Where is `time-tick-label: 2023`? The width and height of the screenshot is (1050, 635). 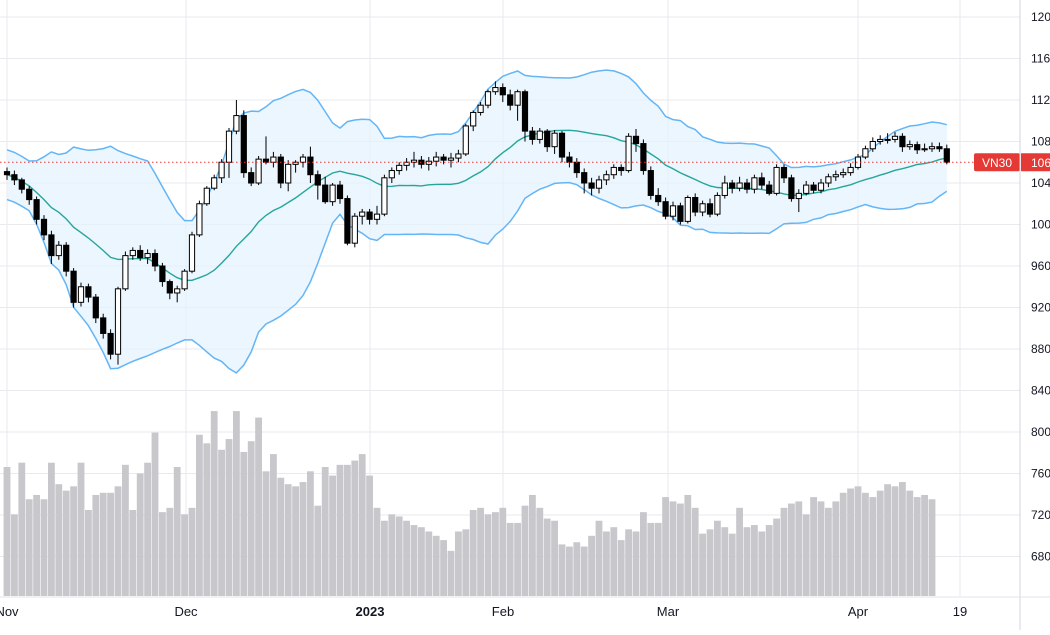
time-tick-label: 2023 is located at coordinates (370, 611).